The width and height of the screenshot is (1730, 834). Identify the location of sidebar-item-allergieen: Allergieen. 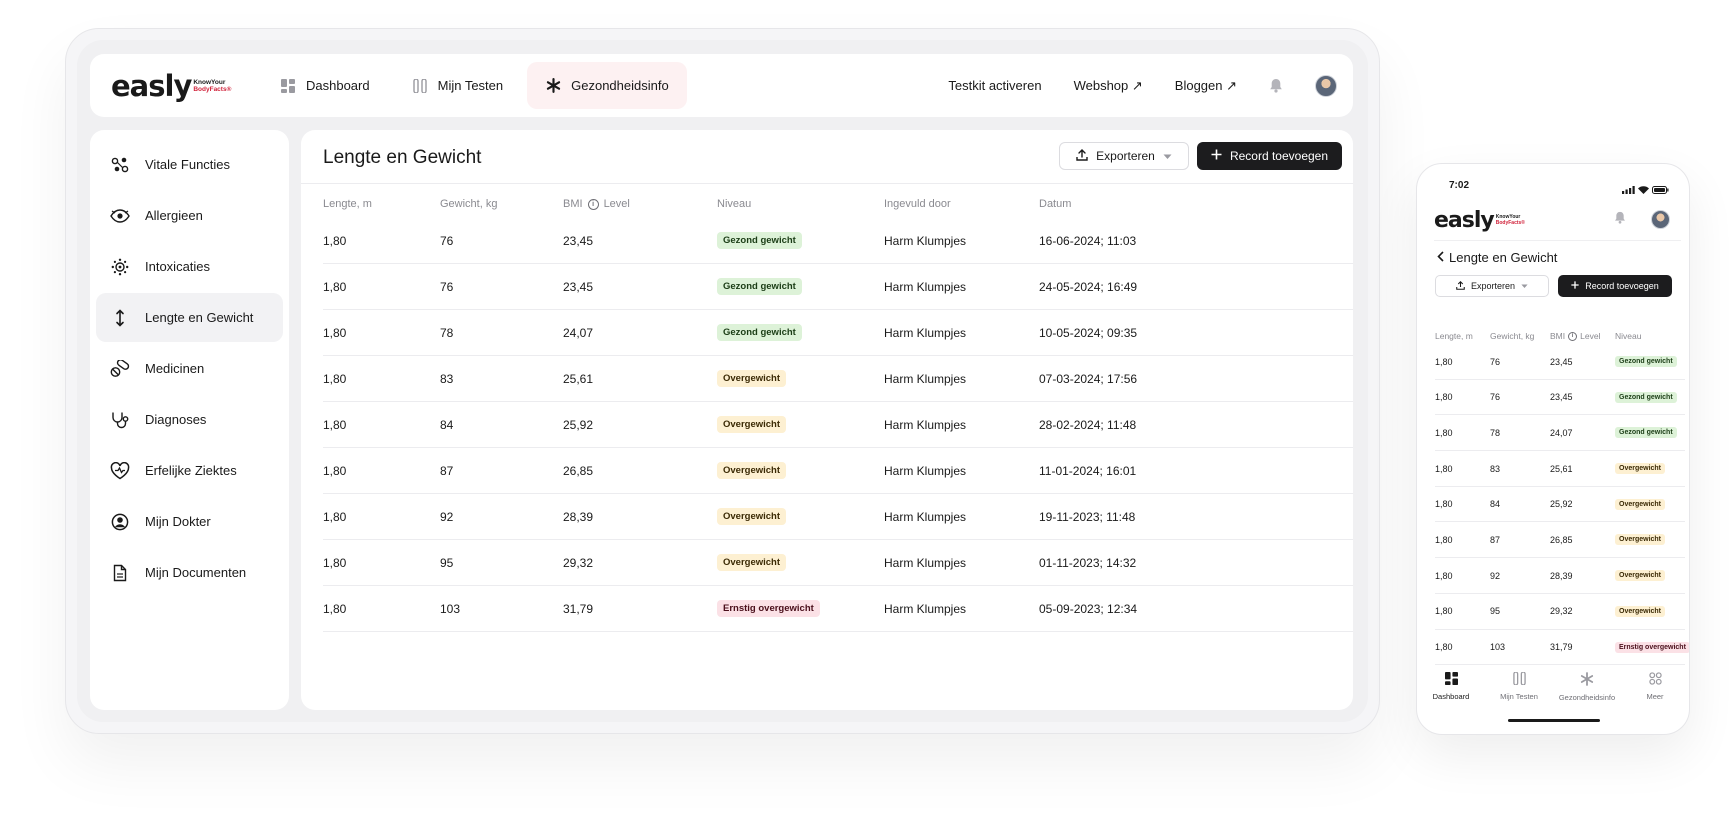
(189, 215).